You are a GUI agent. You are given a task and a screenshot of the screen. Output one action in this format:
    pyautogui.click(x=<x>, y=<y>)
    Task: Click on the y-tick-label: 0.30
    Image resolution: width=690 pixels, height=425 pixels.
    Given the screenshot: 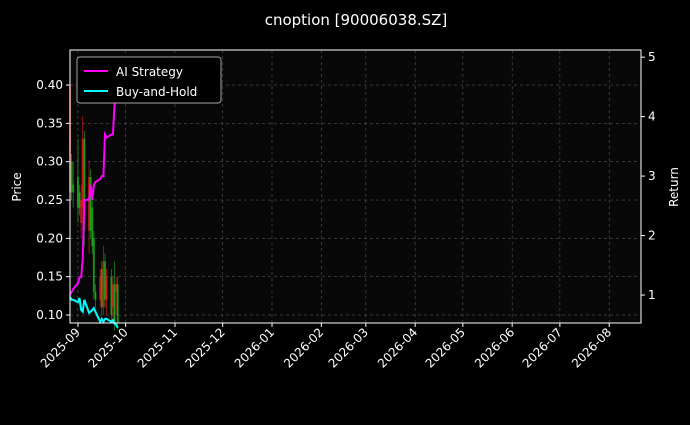 What is the action you would take?
    pyautogui.click(x=49, y=162)
    